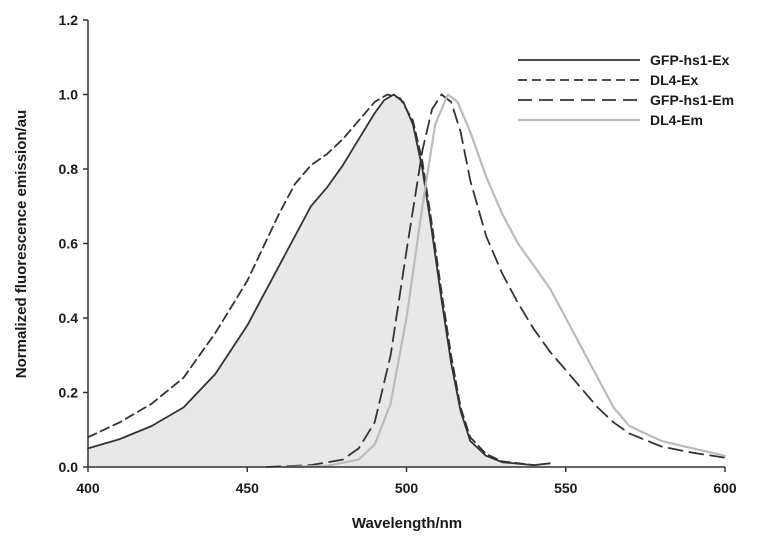 The width and height of the screenshot is (773, 539). What do you see at coordinates (69, 20) in the screenshot?
I see `y-tick-label: 1.2` at bounding box center [69, 20].